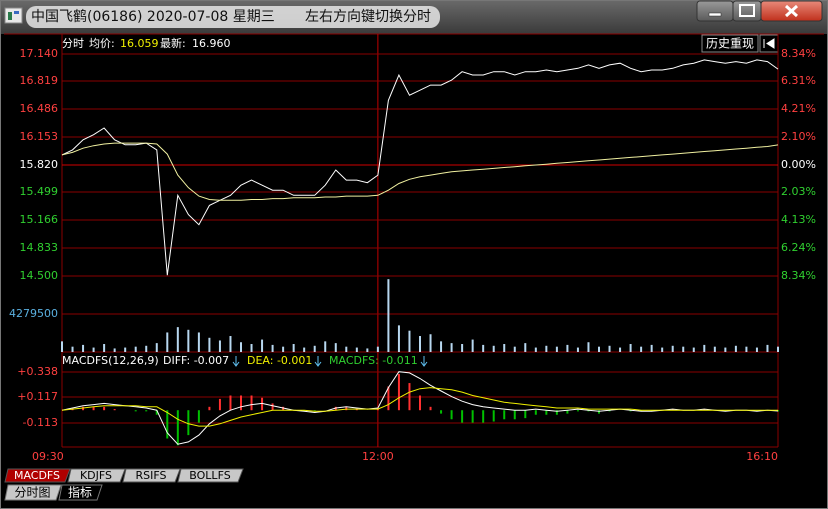 Image resolution: width=828 pixels, height=509 pixels. What do you see at coordinates (39, 219) in the screenshot?
I see `y-tick-label: 15.166` at bounding box center [39, 219].